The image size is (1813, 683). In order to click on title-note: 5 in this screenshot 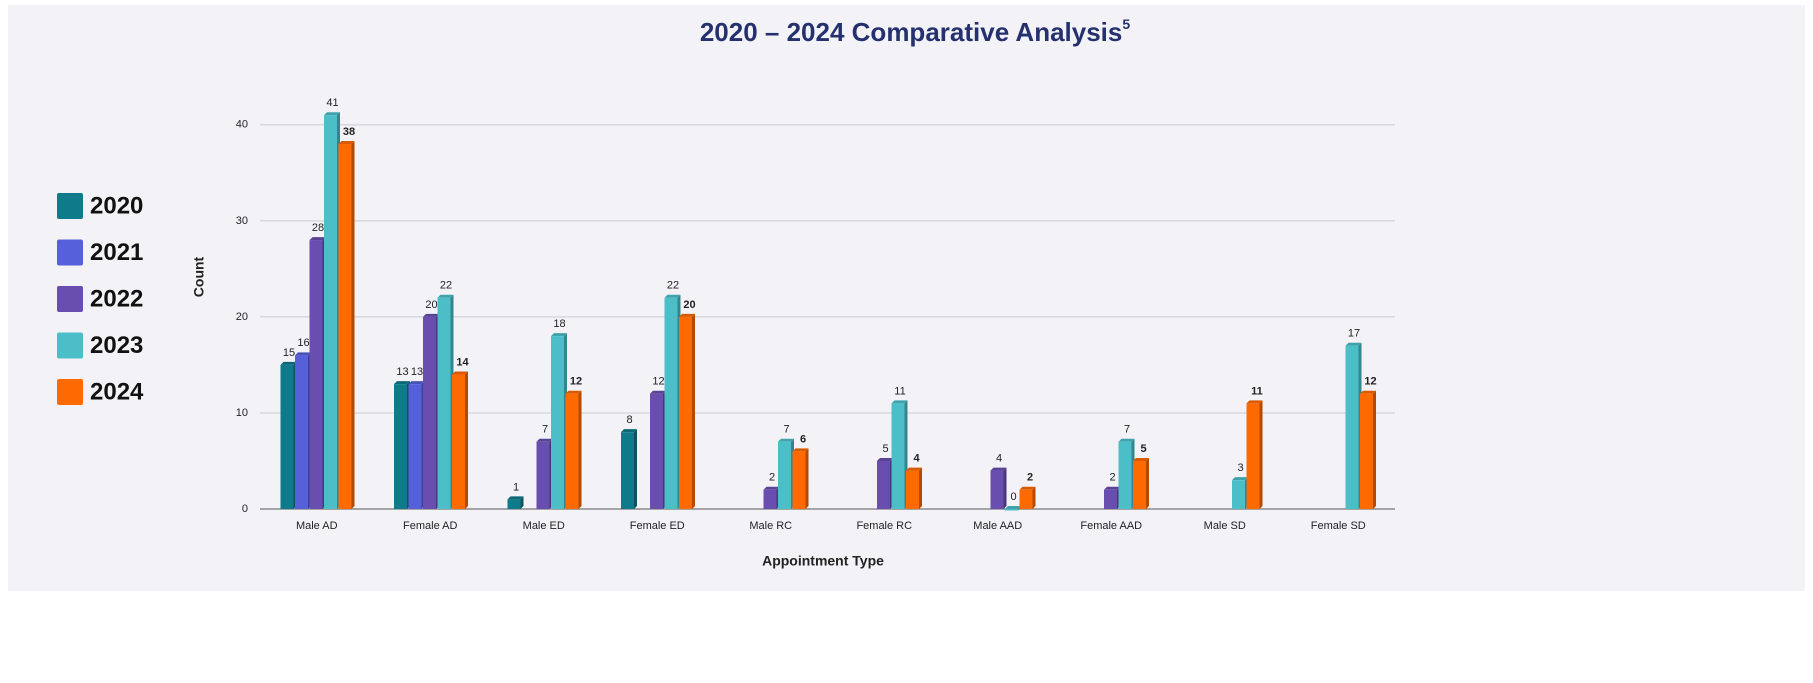, I will do `click(1126, 24)`.